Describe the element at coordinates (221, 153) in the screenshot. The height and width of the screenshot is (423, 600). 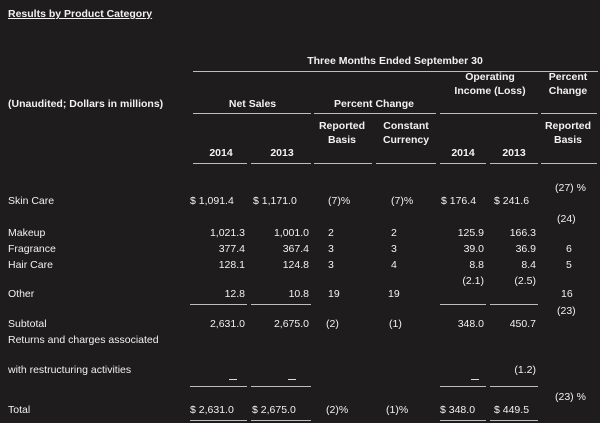
I see `header-ns-2014: 2014` at that location.